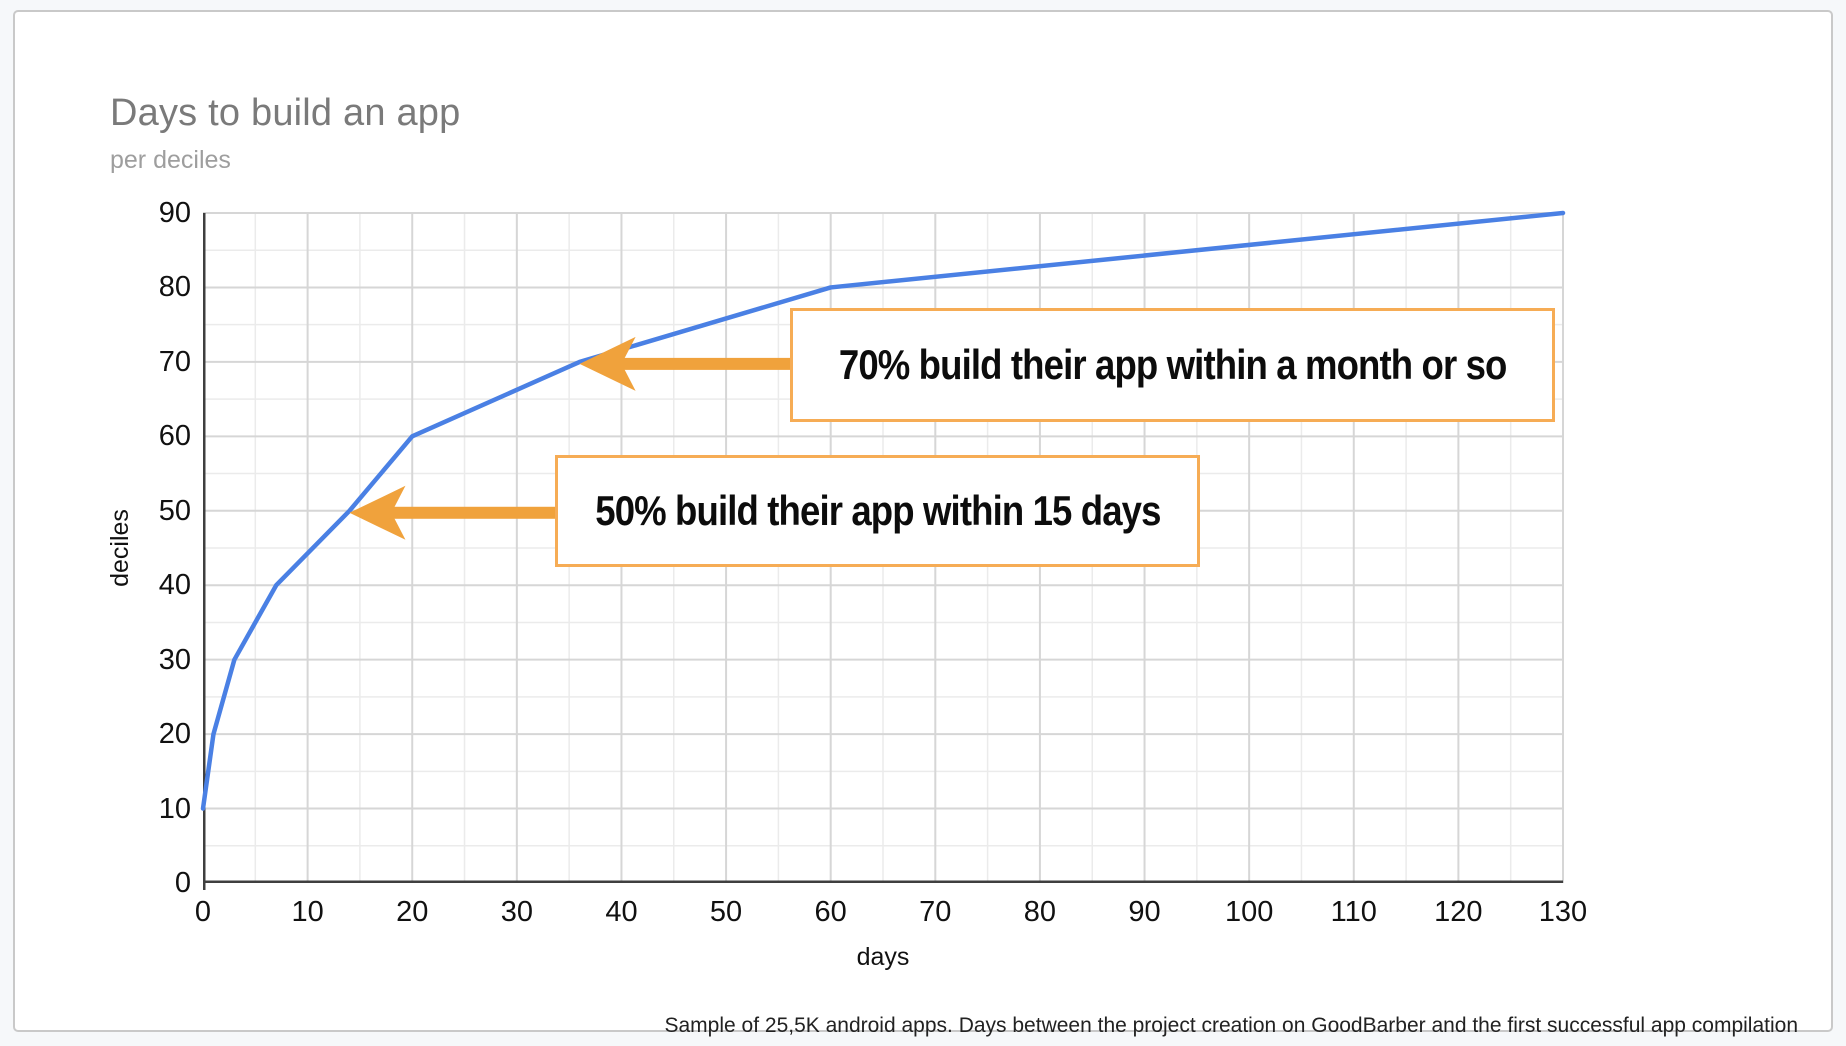 The image size is (1846, 1046). What do you see at coordinates (174, 585) in the screenshot?
I see `y-tick-label: 40` at bounding box center [174, 585].